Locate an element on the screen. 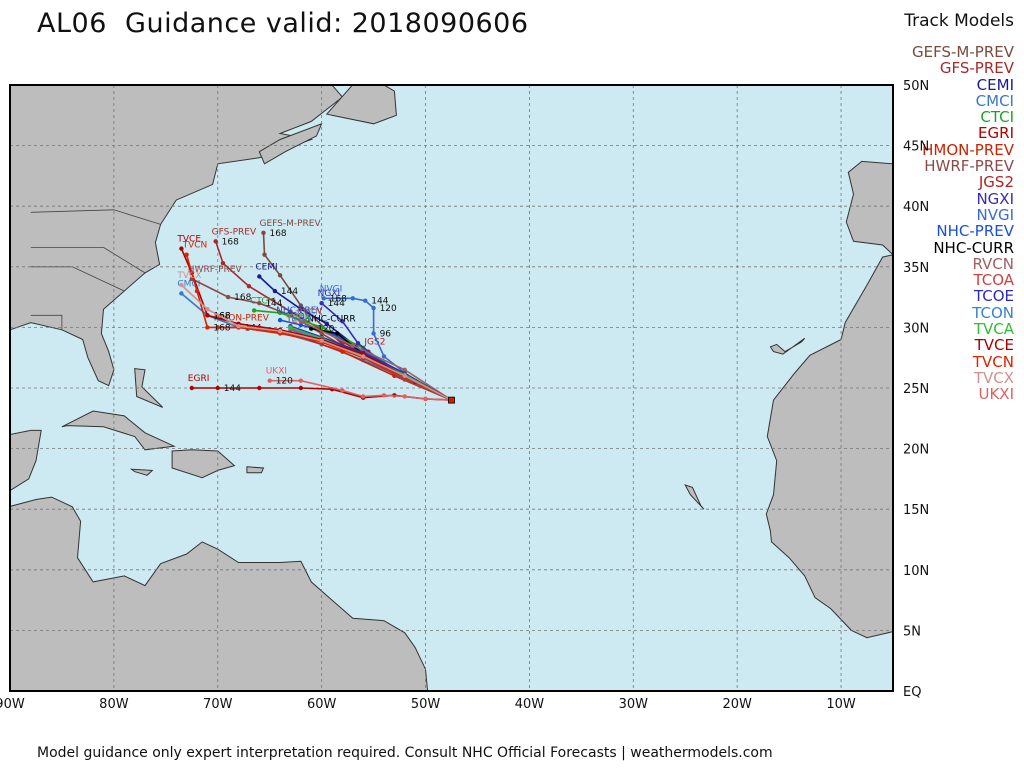  lon-label: 40W is located at coordinates (530, 704).